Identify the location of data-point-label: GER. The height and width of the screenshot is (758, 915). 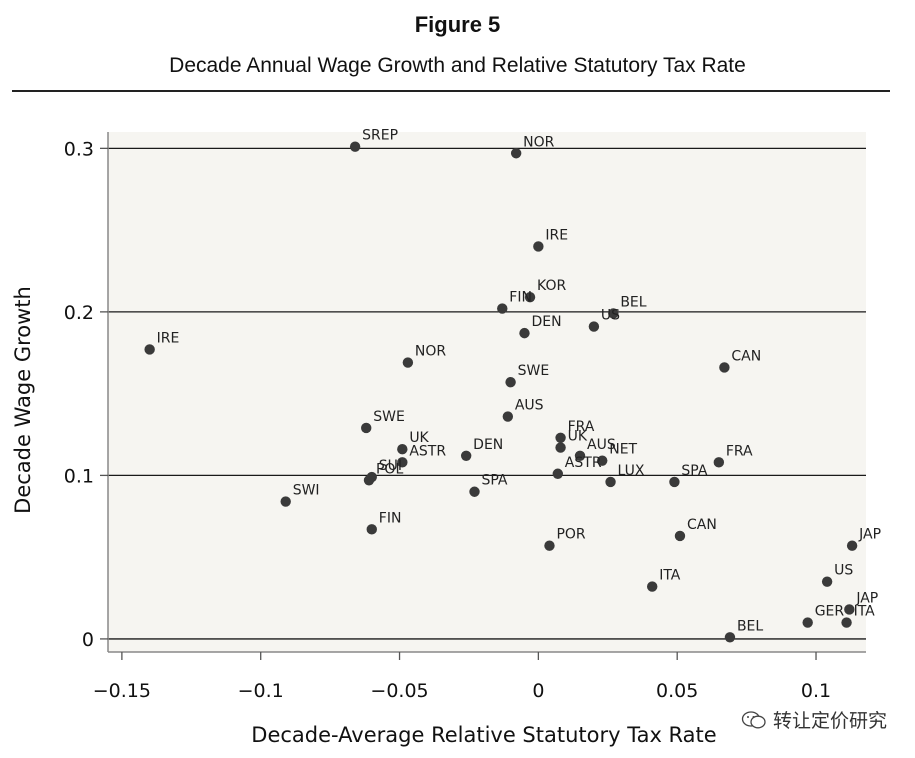
(830, 612).